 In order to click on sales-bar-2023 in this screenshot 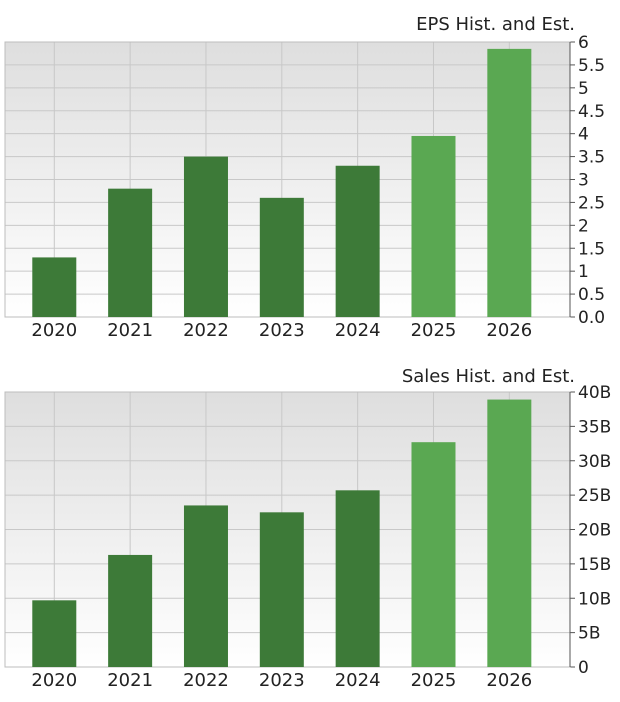, I will do `click(281, 589)`.